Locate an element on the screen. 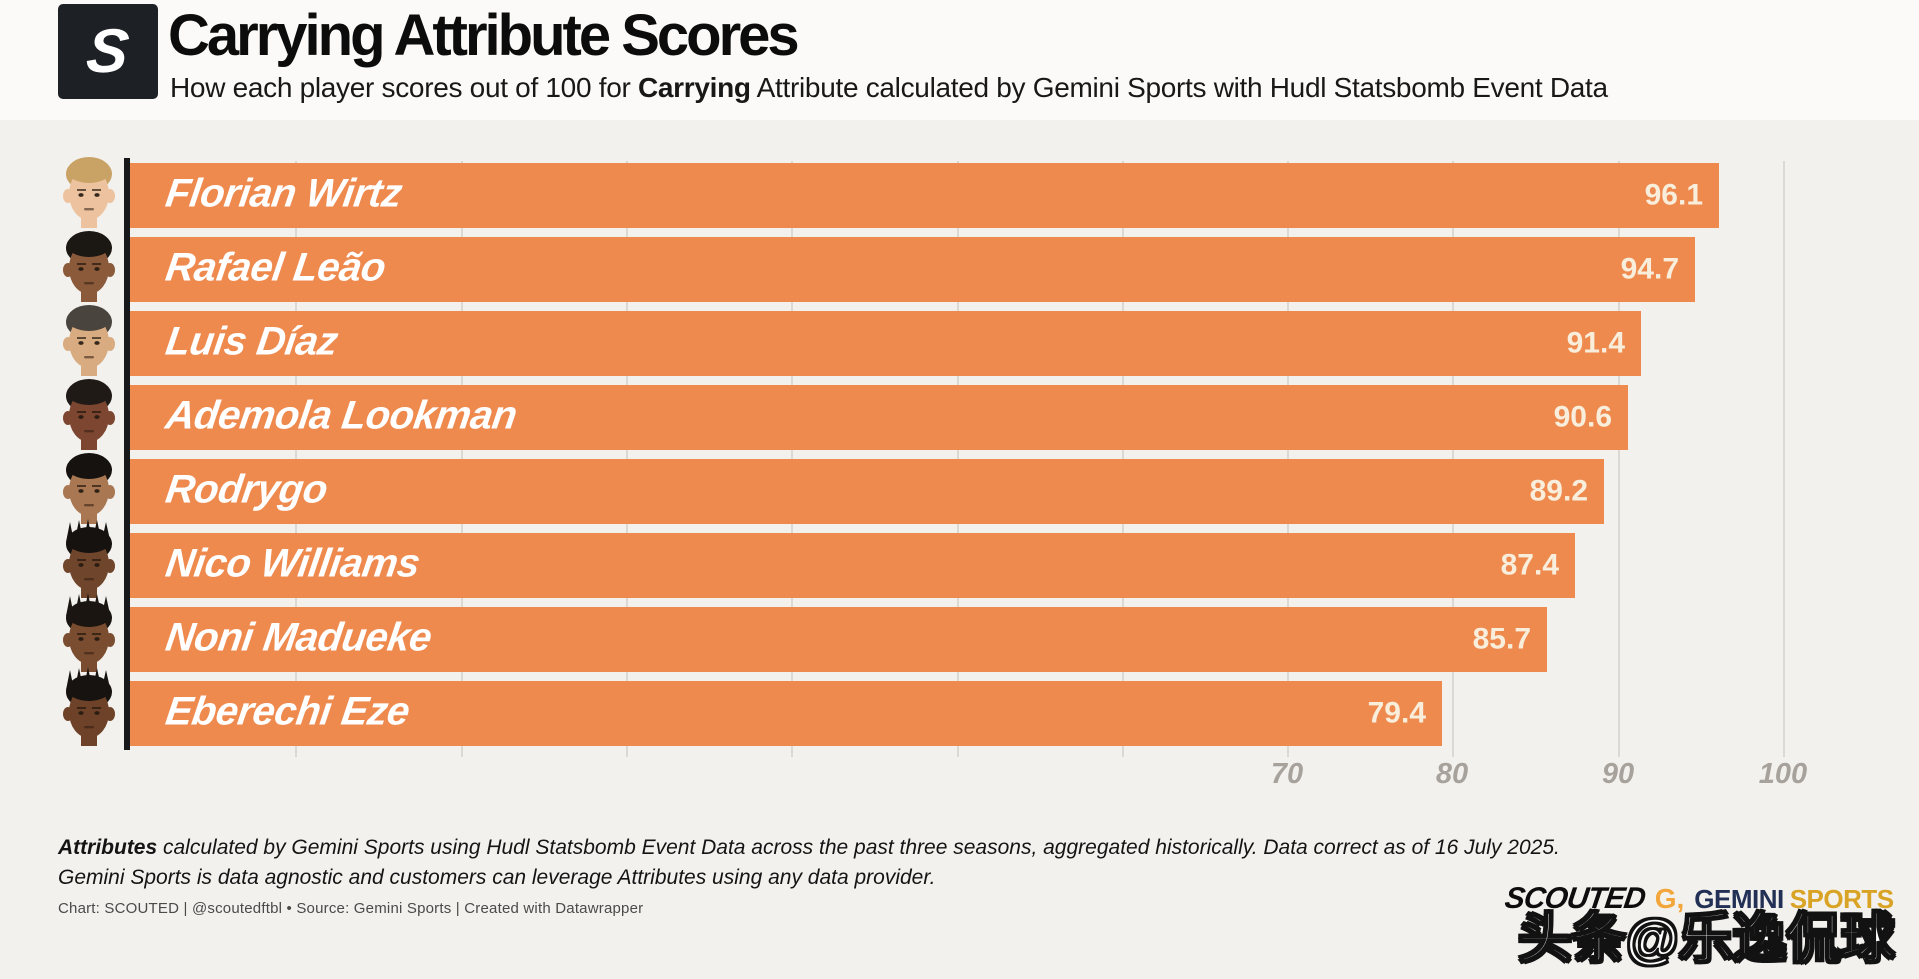 The image size is (1919, 979). scouted-logo-badge: S is located at coordinates (108, 51).